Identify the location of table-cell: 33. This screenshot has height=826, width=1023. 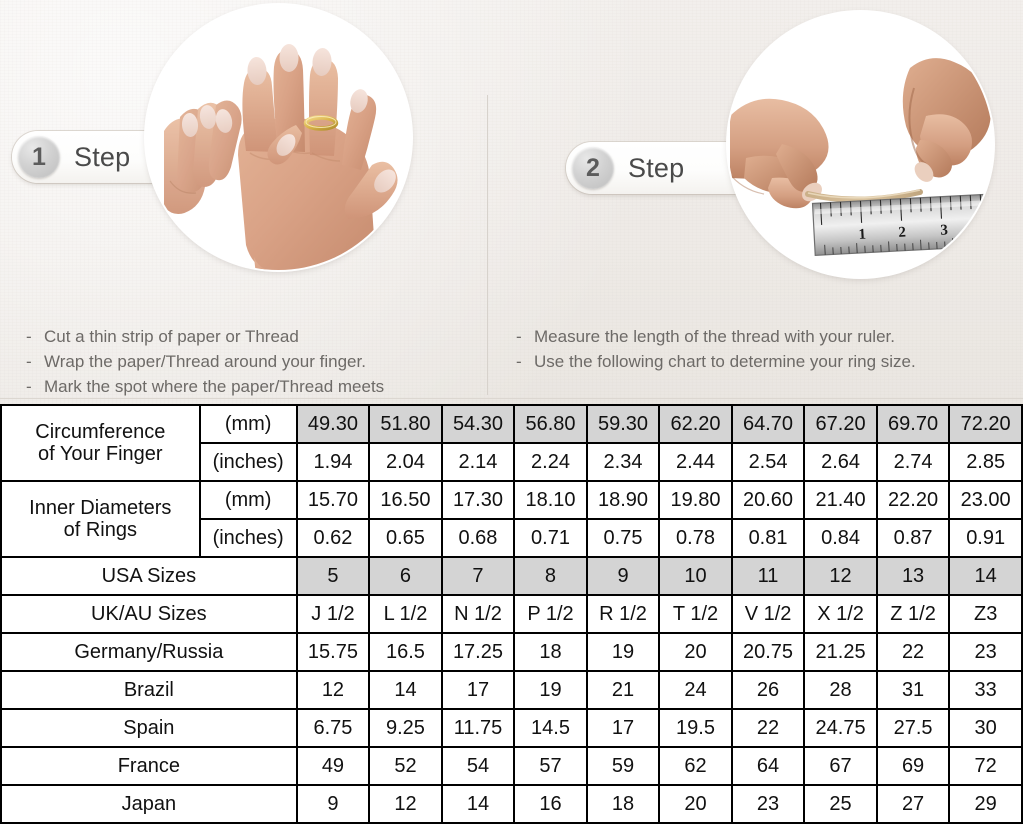
(985, 690).